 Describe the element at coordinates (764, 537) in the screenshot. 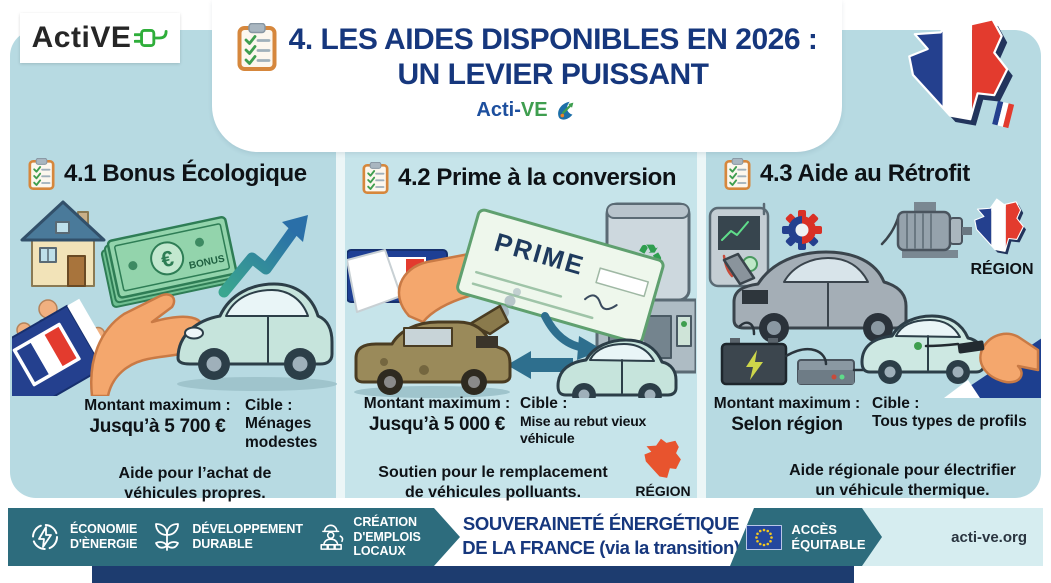

I see `eu-flag-icon` at that location.